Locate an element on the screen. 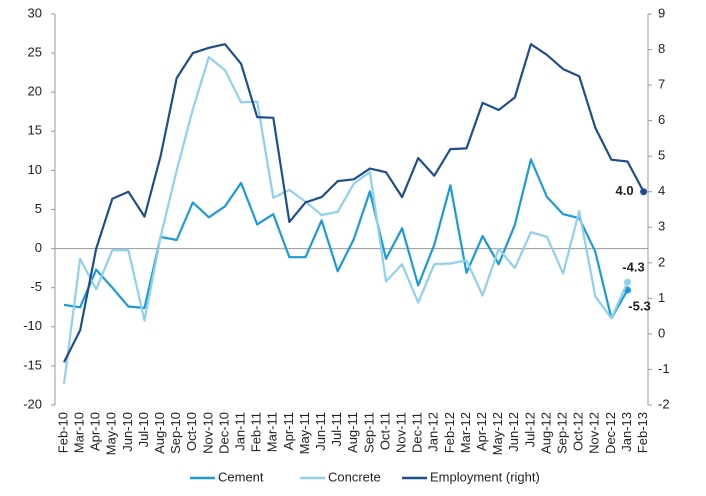 The height and width of the screenshot is (496, 706). x-tick-label: Dec-12 is located at coordinates (610, 433).